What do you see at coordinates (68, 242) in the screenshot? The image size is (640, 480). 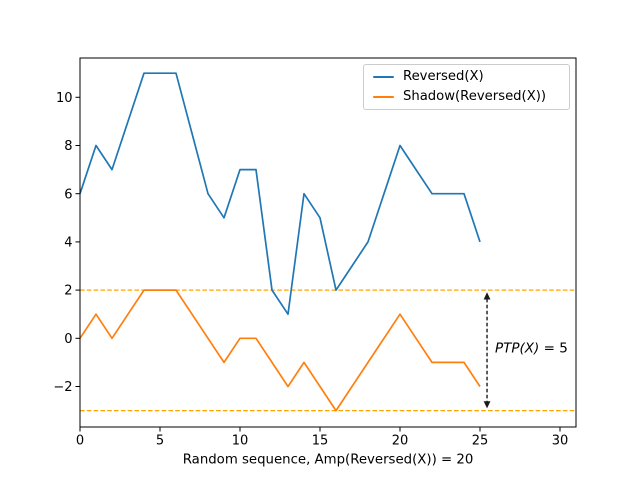 I see `y-tick-label: 4` at bounding box center [68, 242].